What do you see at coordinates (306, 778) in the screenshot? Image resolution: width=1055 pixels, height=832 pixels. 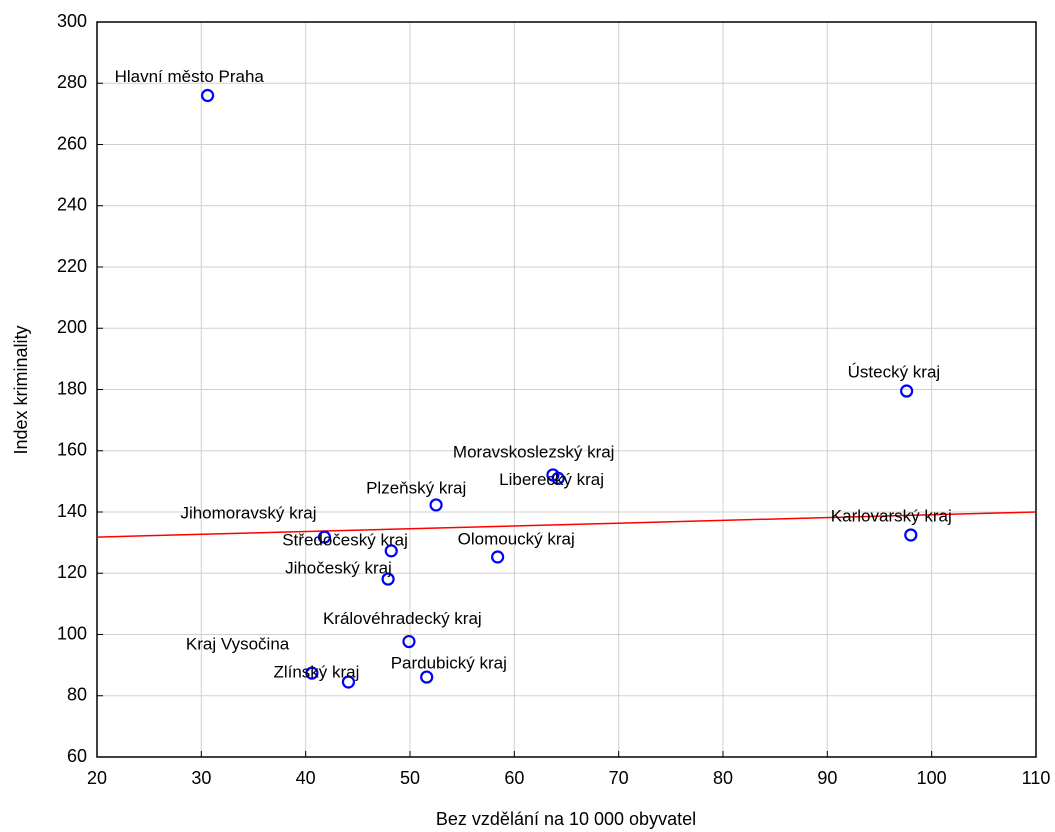 I see `x-tick-label: 40` at bounding box center [306, 778].